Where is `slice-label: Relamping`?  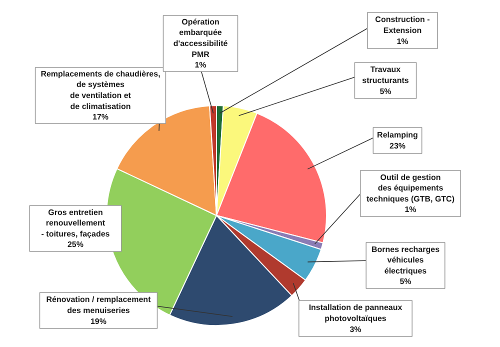 slice-label: Relamping is located at coordinates (397, 135).